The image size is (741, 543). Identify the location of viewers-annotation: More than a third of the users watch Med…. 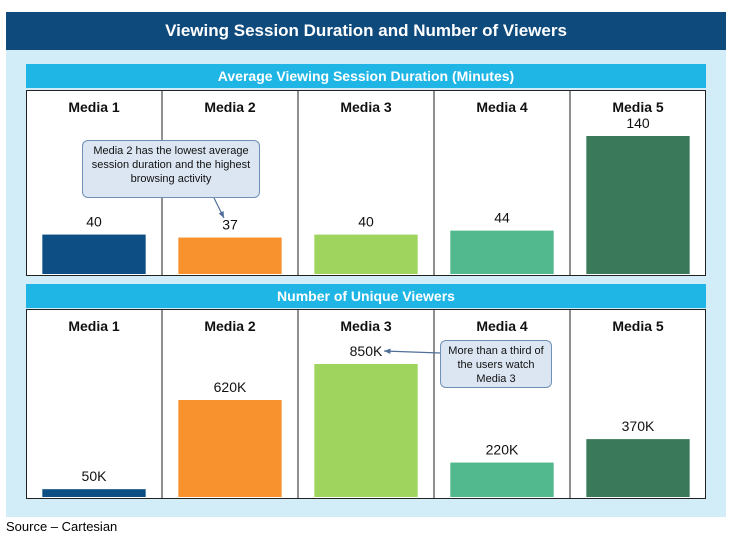
(496, 364).